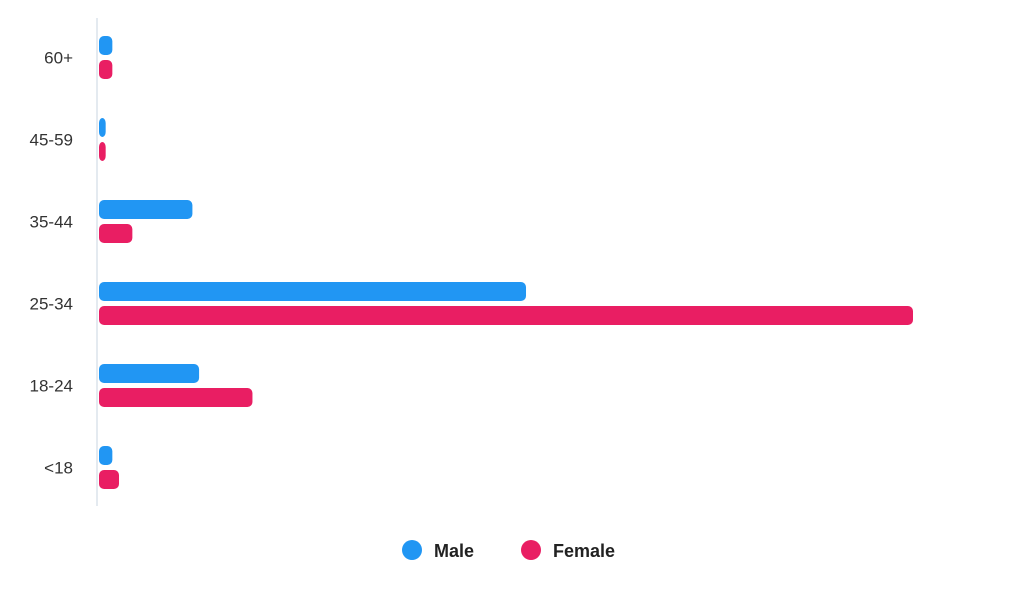 Image resolution: width=1024 pixels, height=597 pixels. Describe the element at coordinates (51, 140) in the screenshot. I see `category-label-45-59: 45-59` at that location.